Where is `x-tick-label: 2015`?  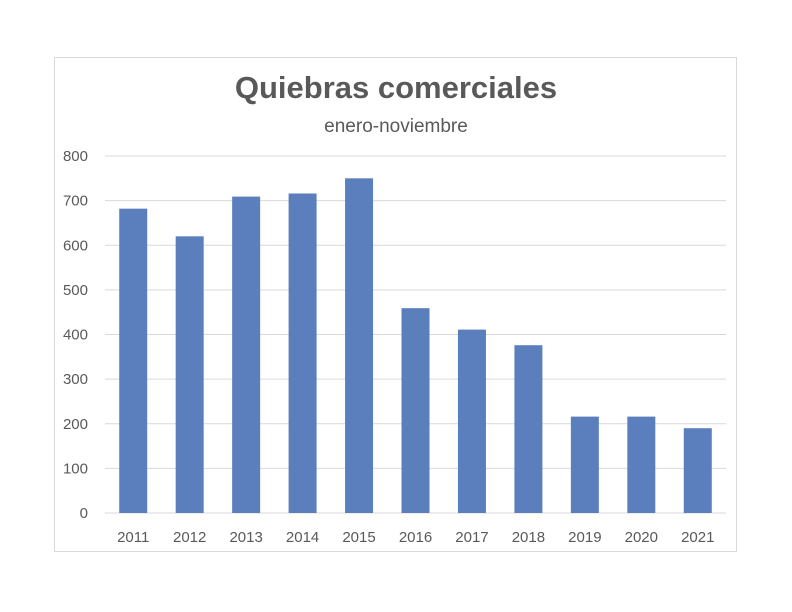 x-tick-label: 2015 is located at coordinates (358, 537).